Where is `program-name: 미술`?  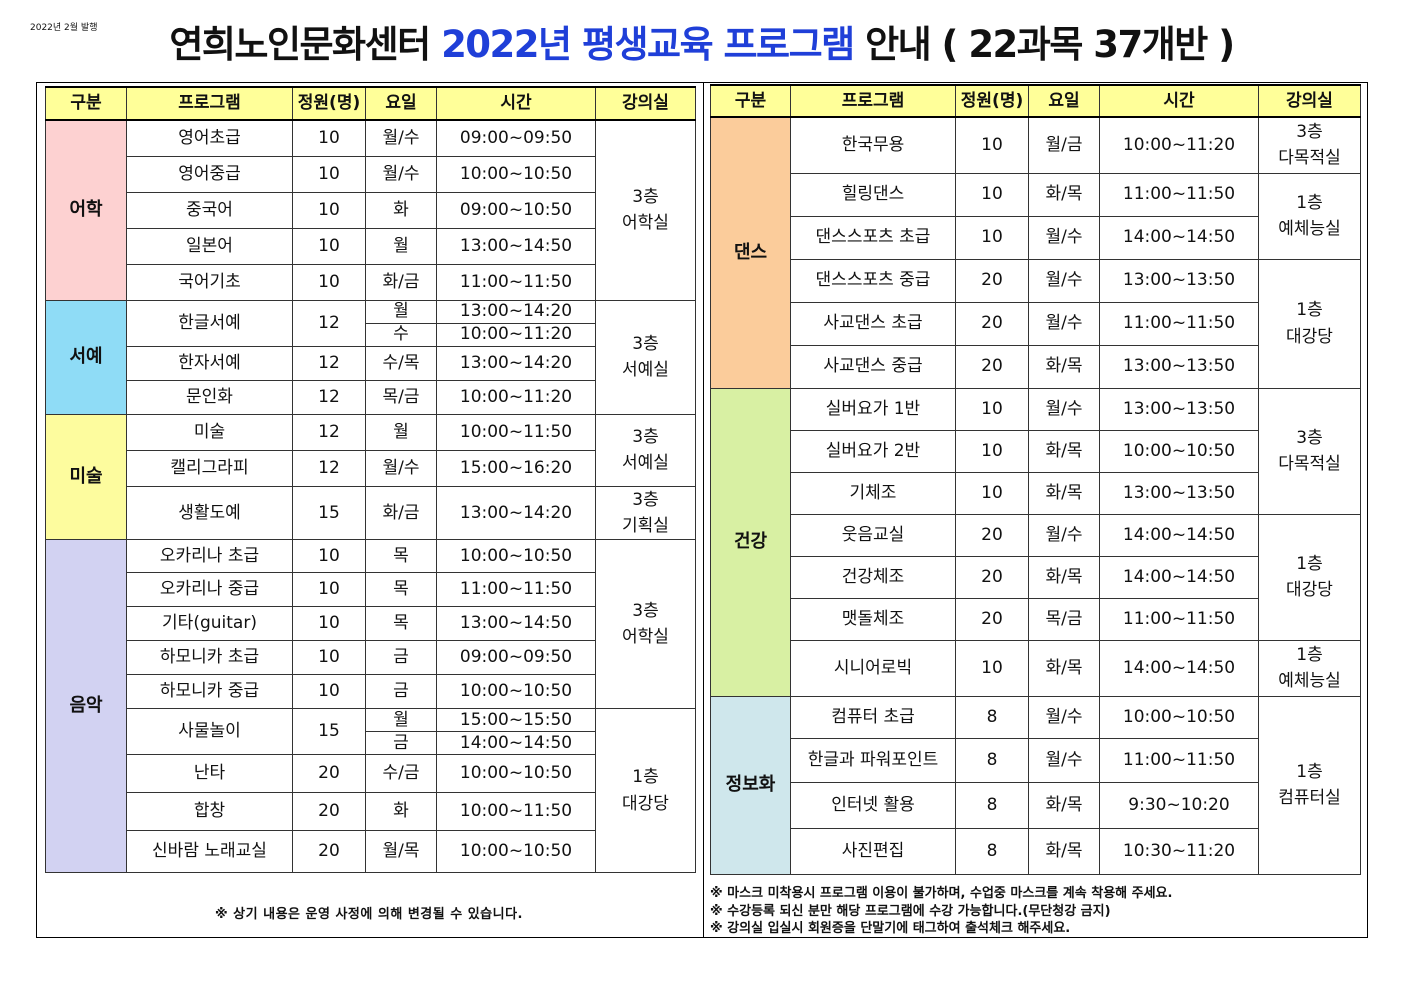
program-name: 미술 is located at coordinates (209, 432).